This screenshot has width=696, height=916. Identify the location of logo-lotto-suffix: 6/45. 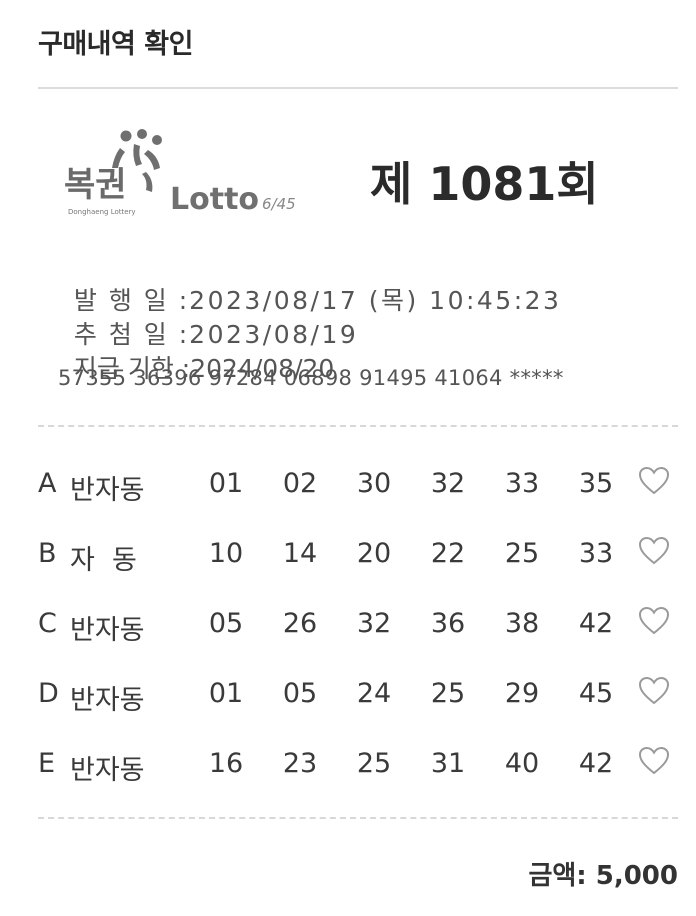
(279, 204).